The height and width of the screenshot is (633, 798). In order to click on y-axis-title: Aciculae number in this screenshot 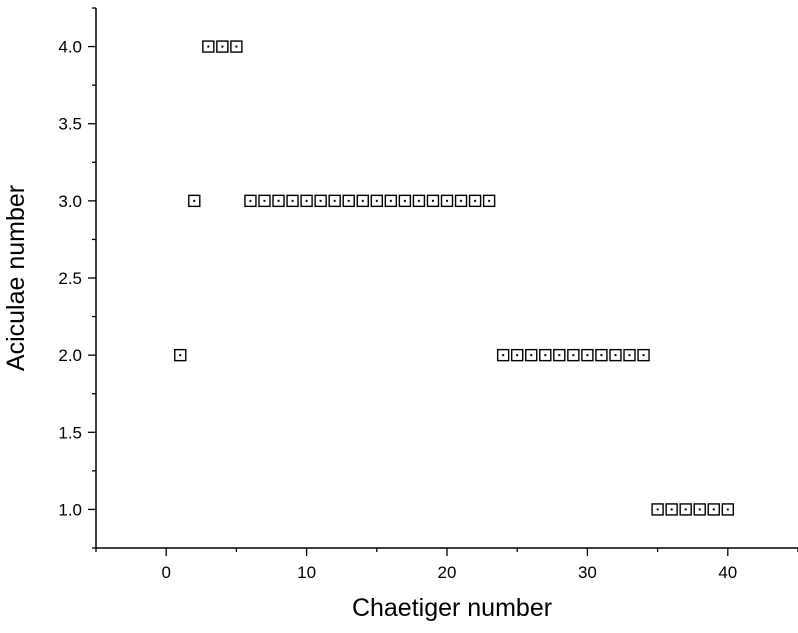, I will do `click(16, 278)`.